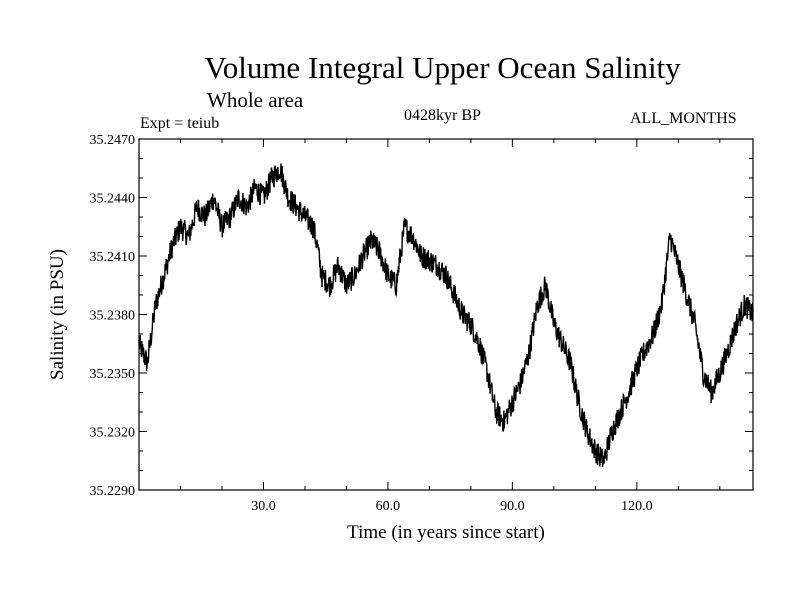  Describe the element at coordinates (113, 257) in the screenshot. I see `y-tick-label: 35.2410` at that location.